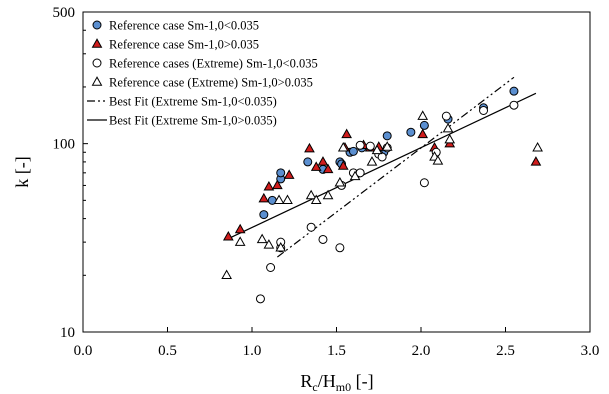  I want to click on legend-item: Reference cases (Extreme) Sm-1,0<0.035, so click(205, 64).